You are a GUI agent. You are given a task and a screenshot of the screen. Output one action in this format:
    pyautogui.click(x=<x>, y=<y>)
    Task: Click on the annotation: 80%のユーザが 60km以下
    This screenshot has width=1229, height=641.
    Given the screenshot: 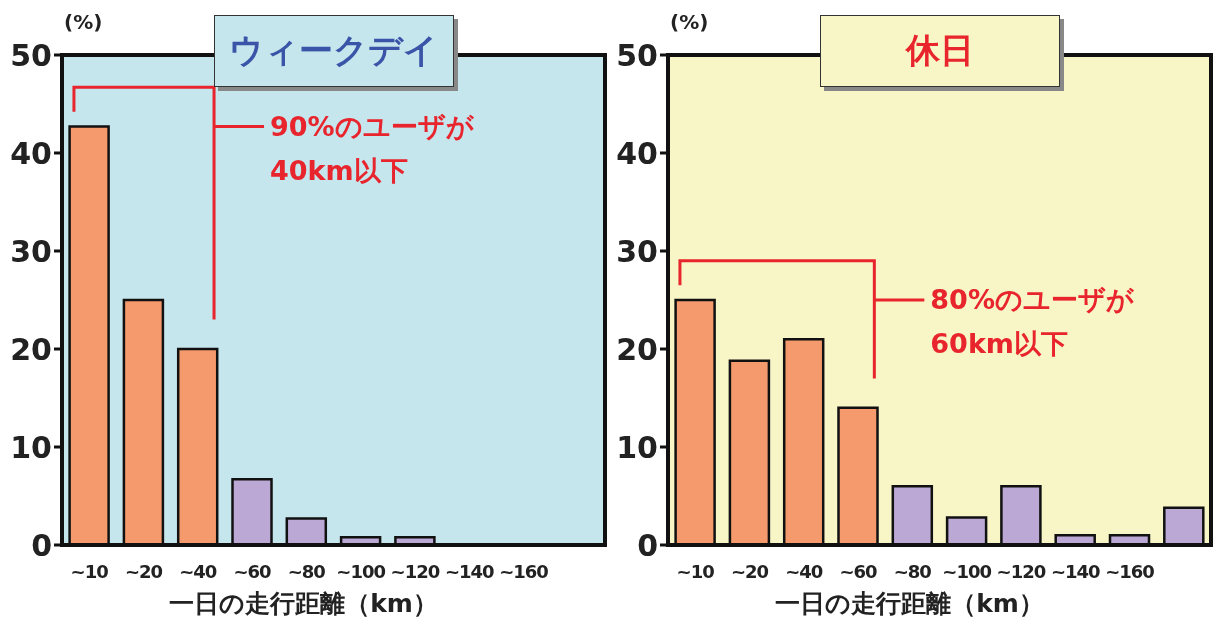 What is the action you would take?
    pyautogui.click(x=1032, y=322)
    